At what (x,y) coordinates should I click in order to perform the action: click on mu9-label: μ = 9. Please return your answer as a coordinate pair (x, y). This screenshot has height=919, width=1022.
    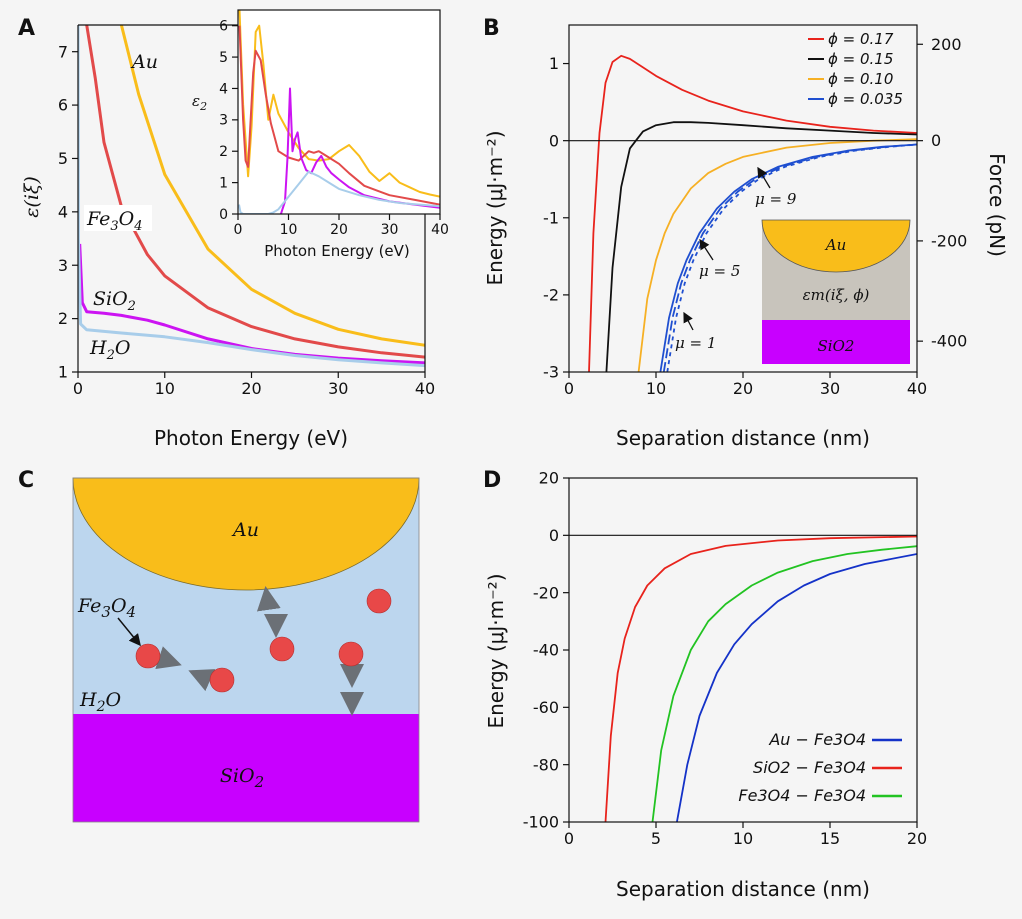
    Looking at the image, I should click on (776, 187).